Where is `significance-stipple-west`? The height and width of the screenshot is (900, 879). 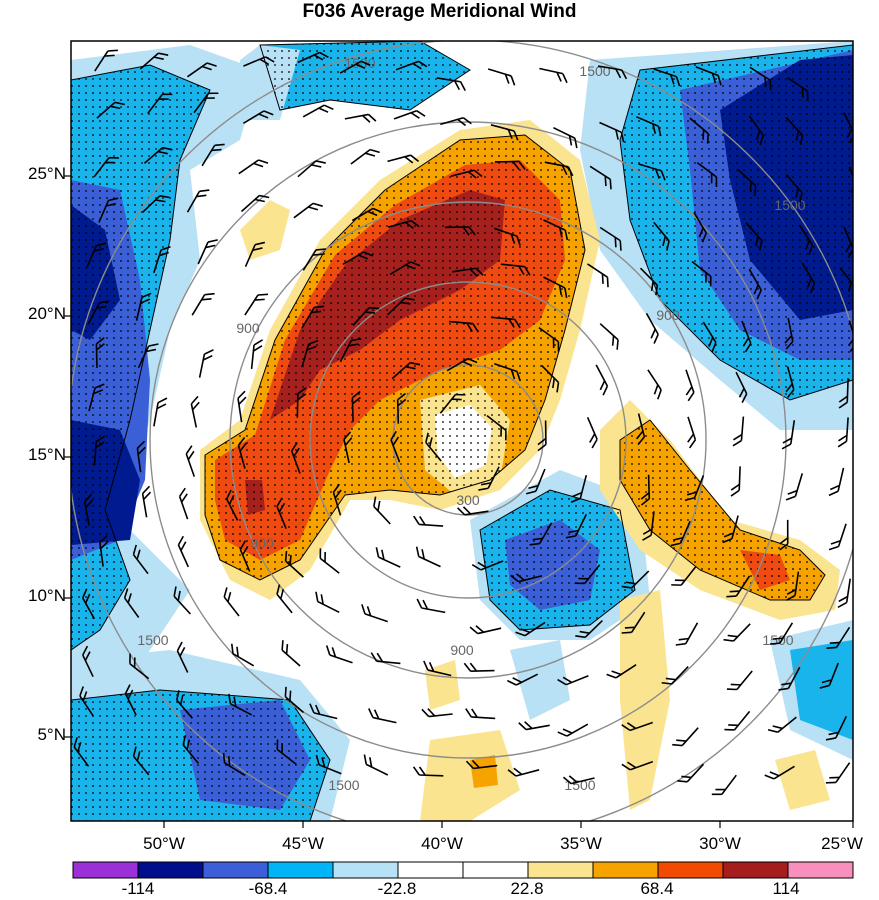
significance-stipple-west is located at coordinates (141, 357).